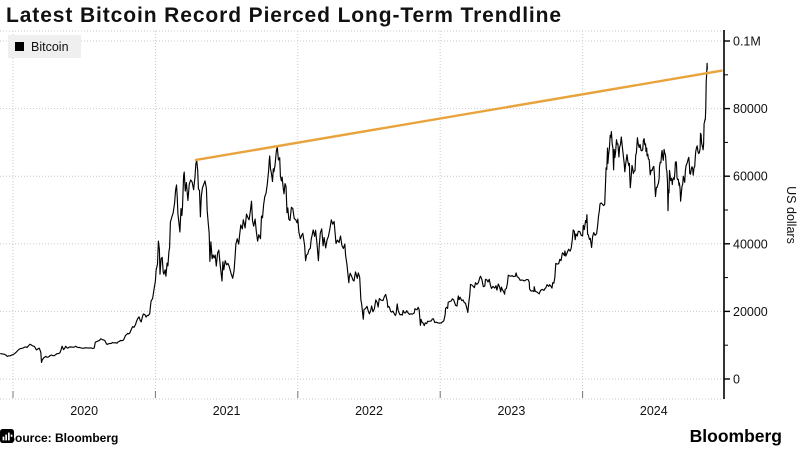  I want to click on y-tick-label: 20000, so click(750, 312).